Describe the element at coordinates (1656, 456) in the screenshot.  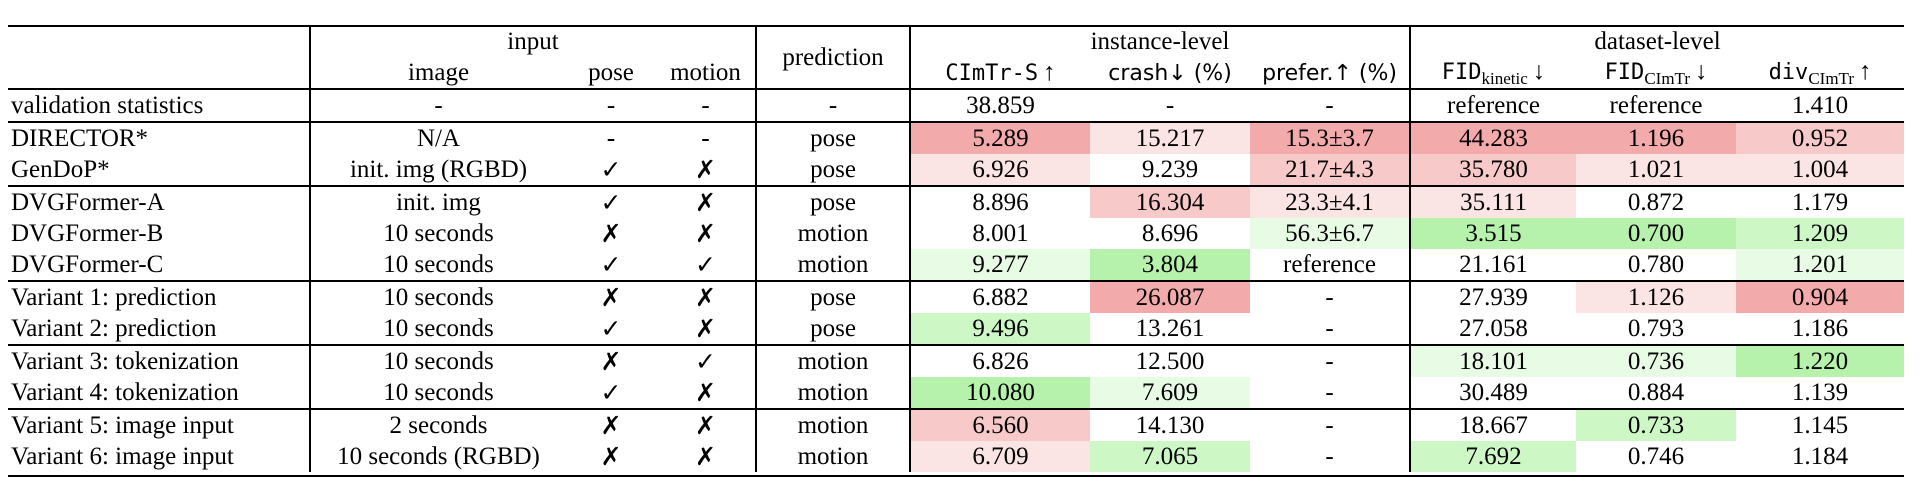
I see `cell-fid-cimtr: 0.746` at that location.